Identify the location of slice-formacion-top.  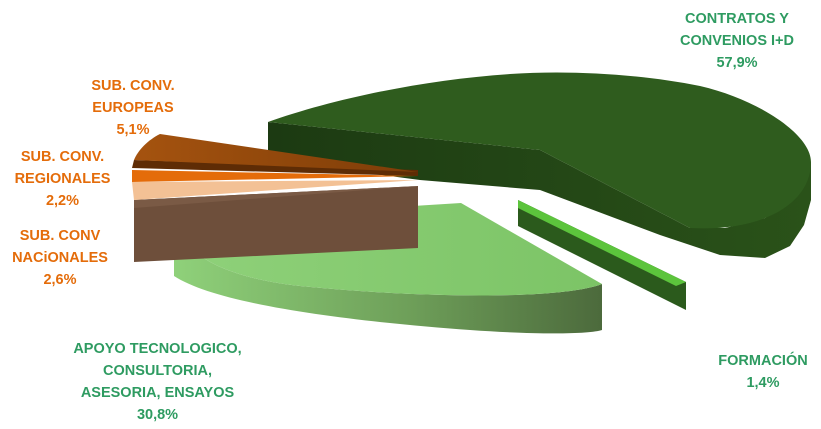
(602, 243).